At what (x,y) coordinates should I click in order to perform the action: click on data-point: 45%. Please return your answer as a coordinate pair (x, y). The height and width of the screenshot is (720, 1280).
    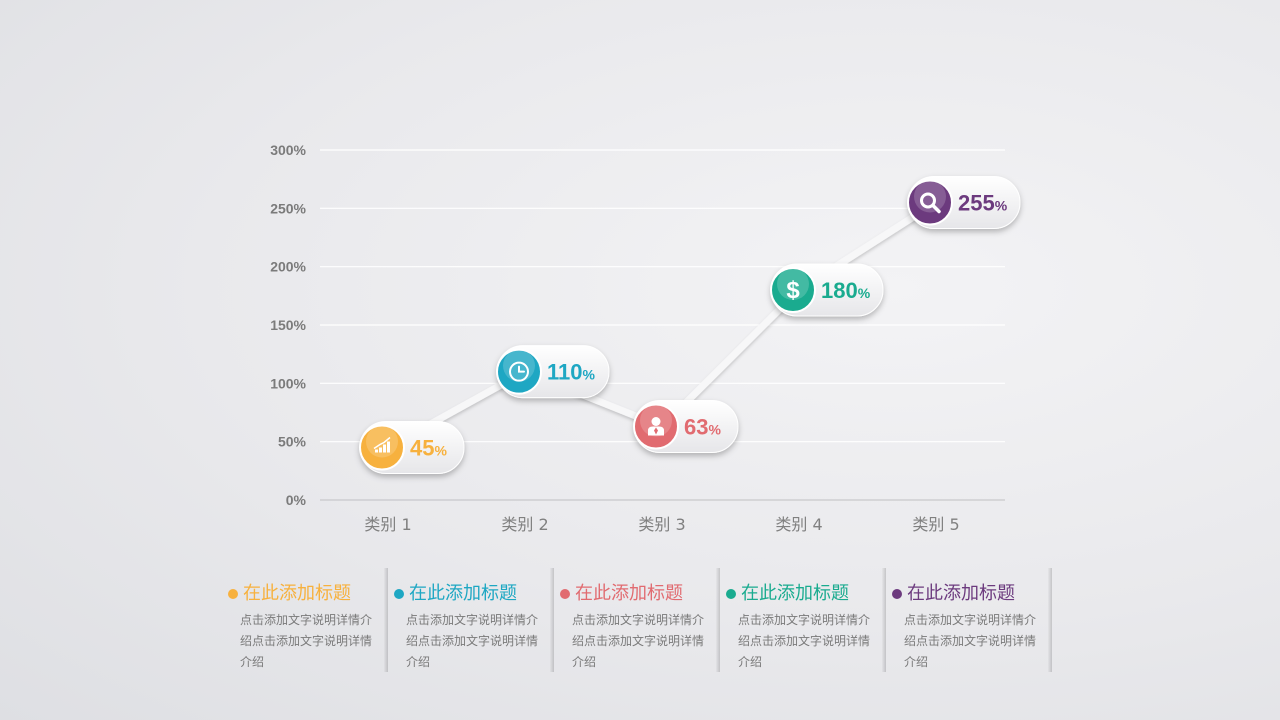
    Looking at the image, I should click on (412, 447).